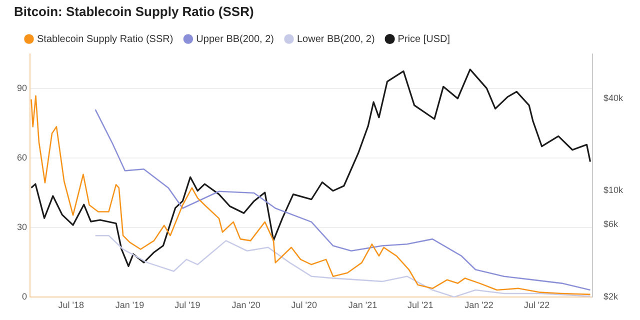 The height and width of the screenshot is (320, 640). Describe the element at coordinates (105, 39) in the screenshot. I see `legend-label: Stablecoin Supply Ratio (SSR)` at that location.